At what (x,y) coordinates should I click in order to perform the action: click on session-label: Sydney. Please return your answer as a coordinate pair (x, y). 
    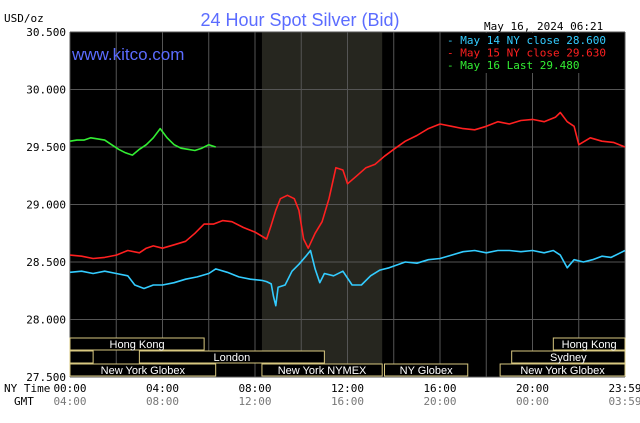
    Looking at the image, I should click on (568, 358).